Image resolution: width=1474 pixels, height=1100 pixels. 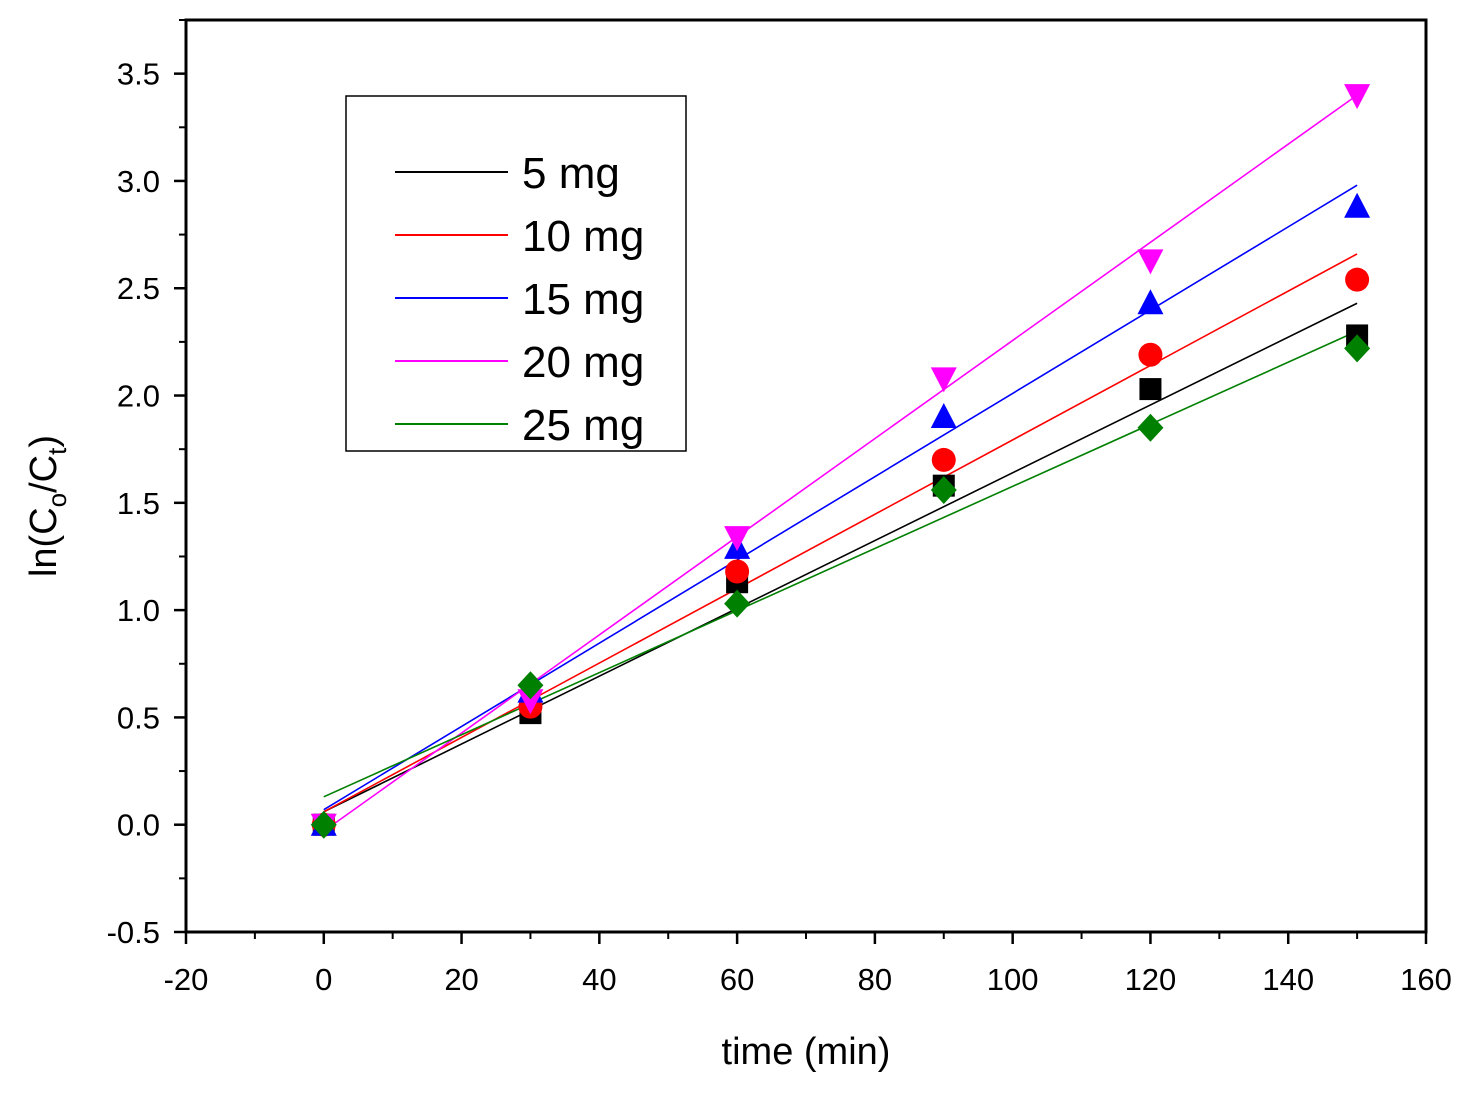 What do you see at coordinates (57, 451) in the screenshot?
I see `y-label-sub2: t` at bounding box center [57, 451].